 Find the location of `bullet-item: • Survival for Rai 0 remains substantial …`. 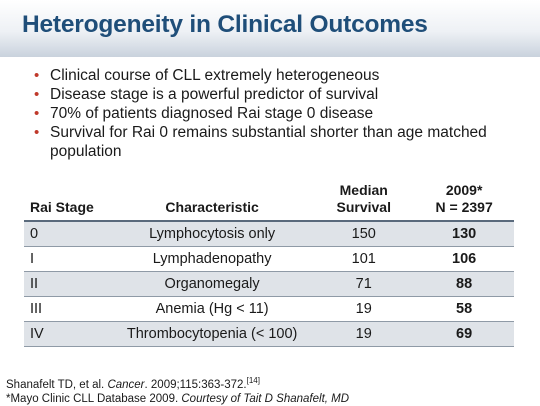

bullet-item: • Survival for Rai 0 remains substantial … is located at coordinates (260, 142).